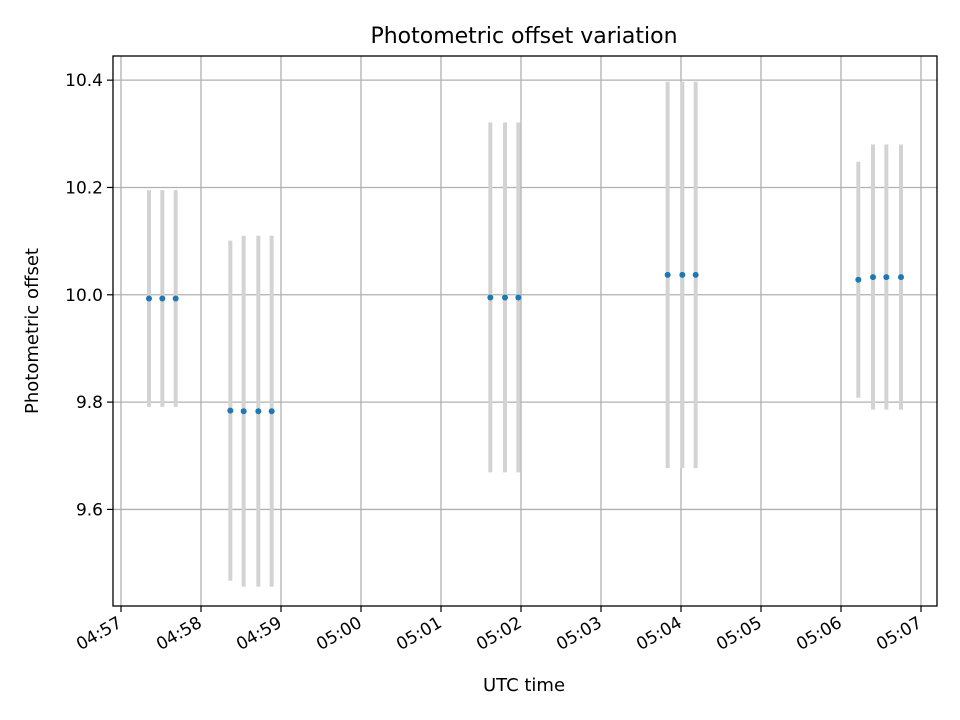  What do you see at coordinates (84, 188) in the screenshot?
I see `y-tick-label: 10.2` at bounding box center [84, 188].